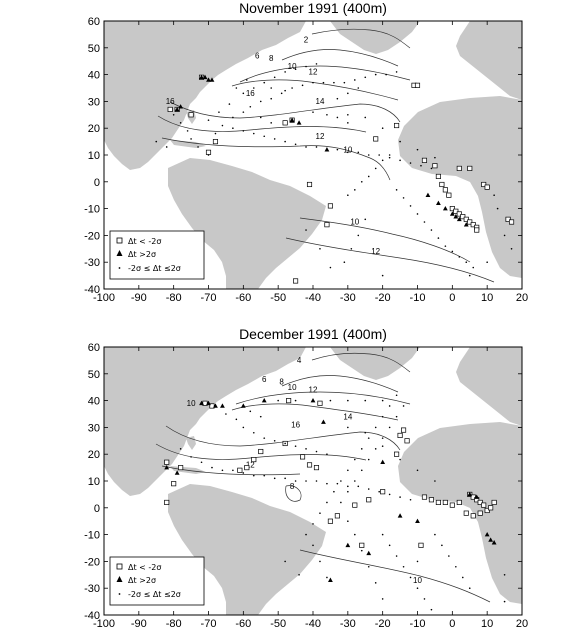 The height and width of the screenshot is (639, 576). Describe the element at coordinates (94, 129) in the screenshot. I see `y-tick-label: 20` at that location.